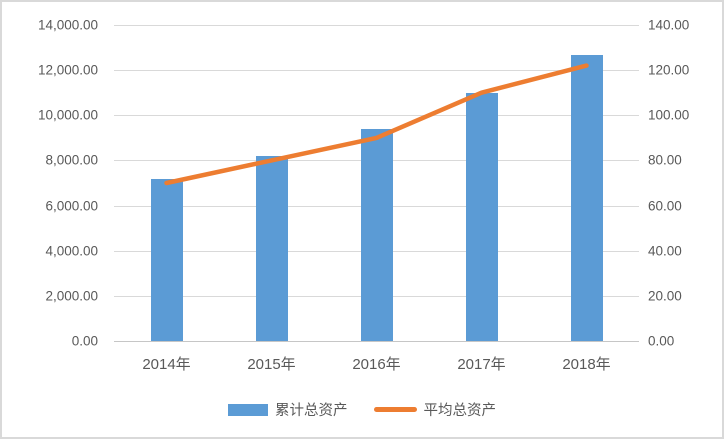 The image size is (724, 439). What do you see at coordinates (481, 364) in the screenshot?
I see `x-axis-label-2017年: 2017年` at bounding box center [481, 364].